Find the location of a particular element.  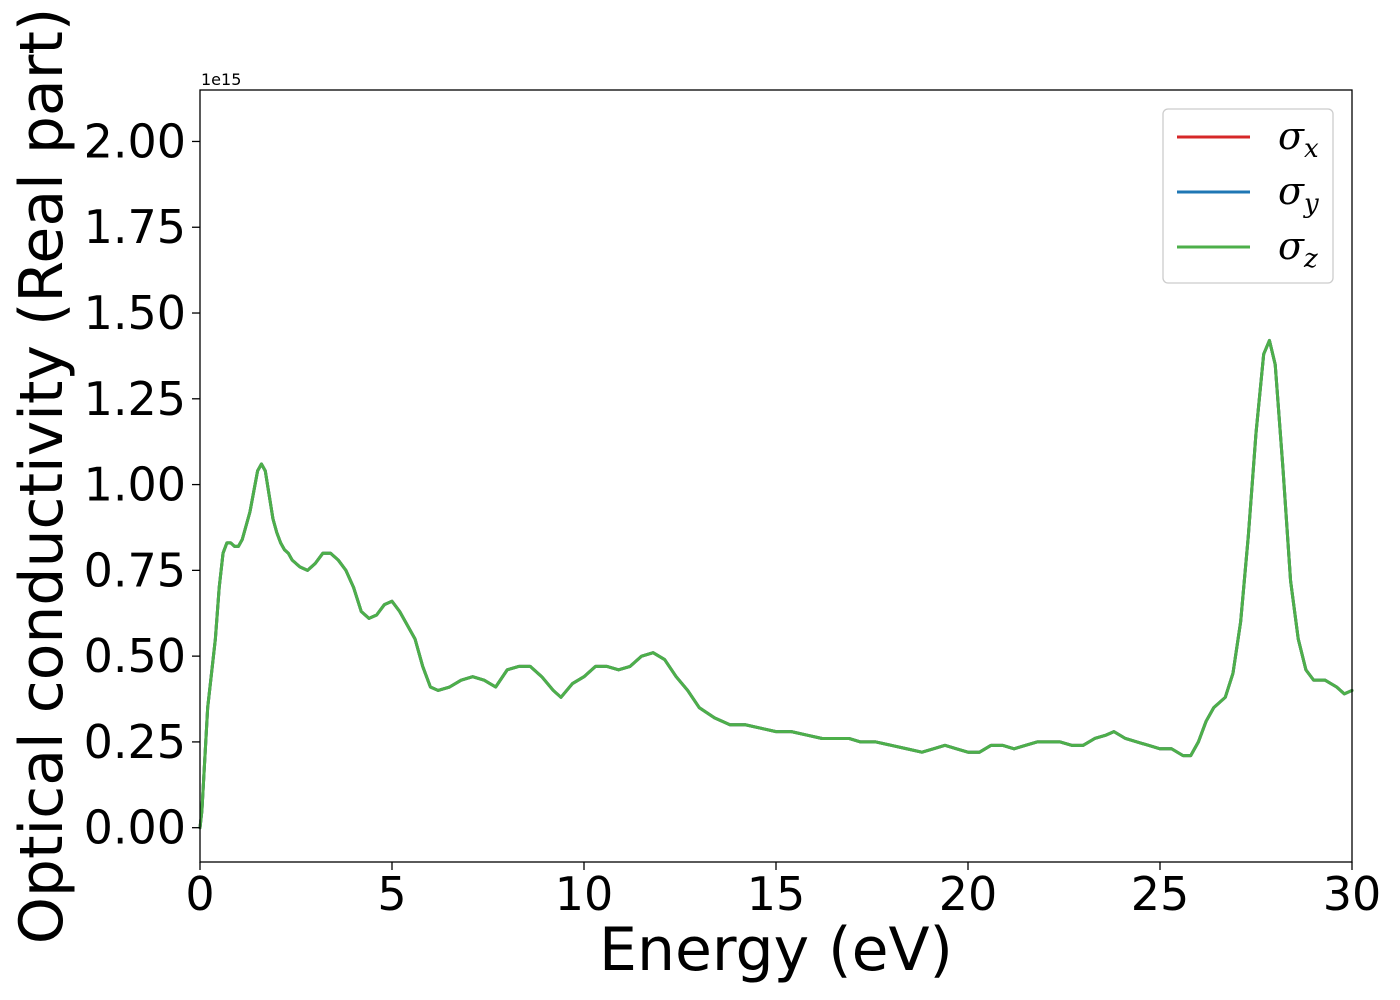

y-tick-label: 0.00 is located at coordinates (135, 828).